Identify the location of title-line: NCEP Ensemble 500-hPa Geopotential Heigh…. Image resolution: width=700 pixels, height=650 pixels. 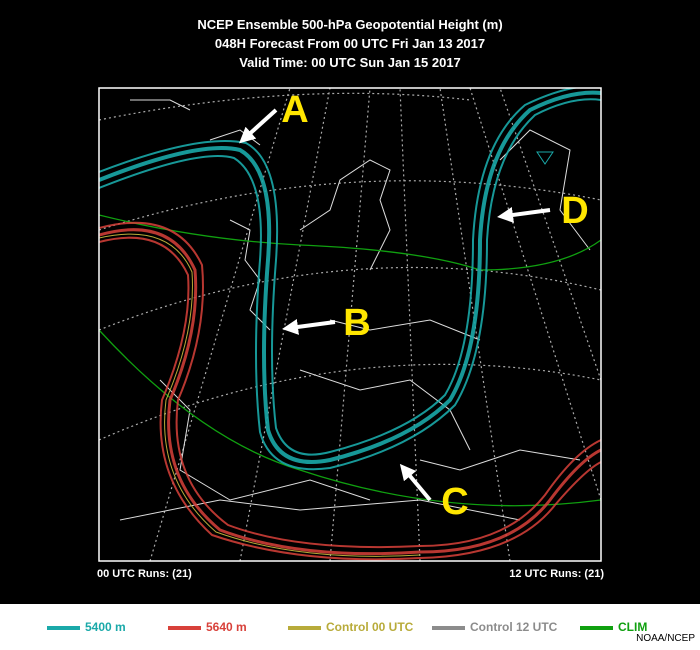
(349, 24).